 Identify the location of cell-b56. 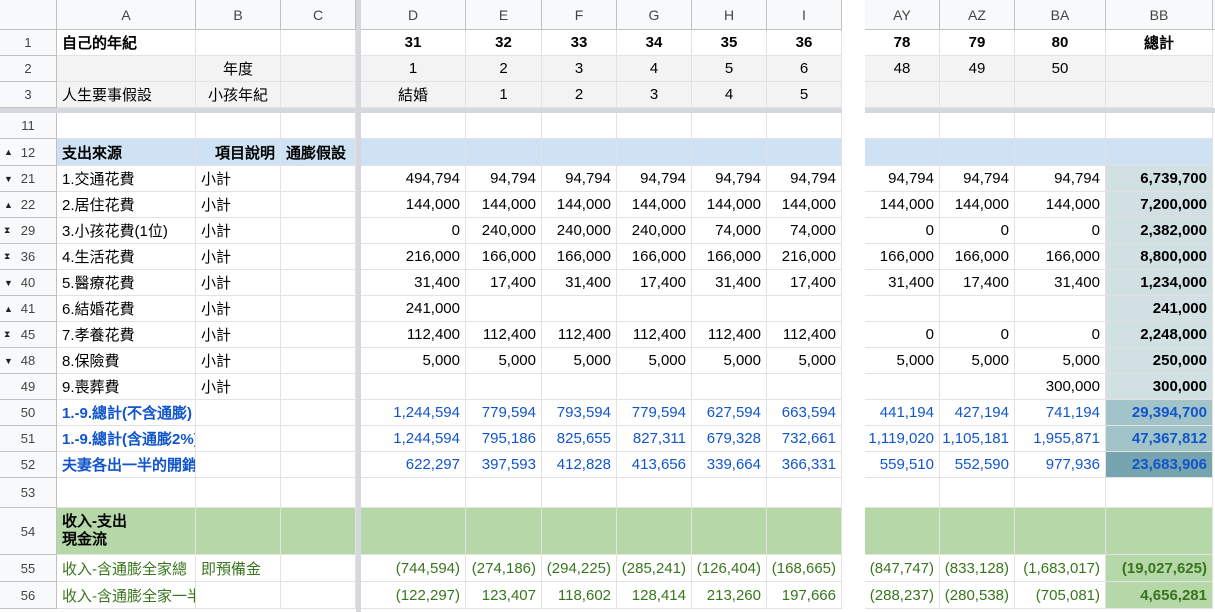
(238, 595).